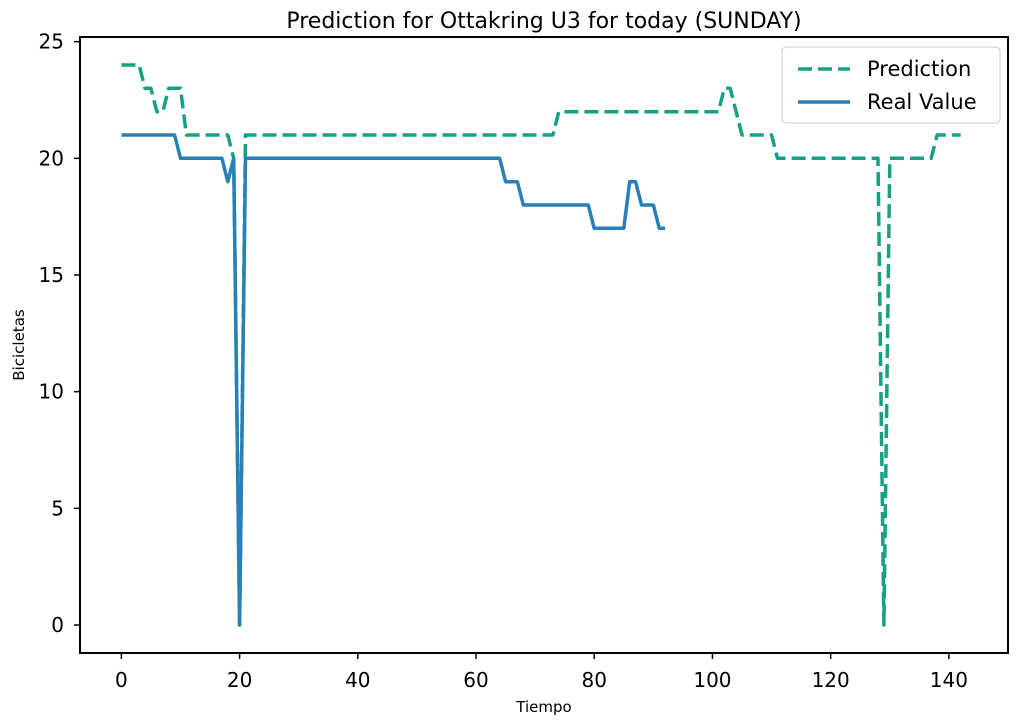 This screenshot has width=1029, height=727. What do you see at coordinates (922, 102) in the screenshot?
I see `legend-entry-real-value: Real Value` at bounding box center [922, 102].